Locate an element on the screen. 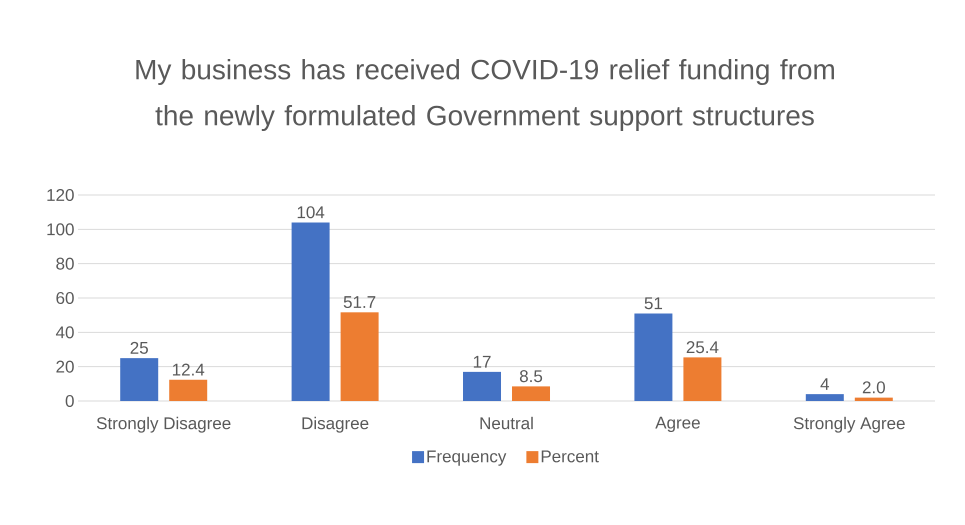 Image resolution: width=965 pixels, height=525 pixels. data-label: 2.0 is located at coordinates (873, 387).